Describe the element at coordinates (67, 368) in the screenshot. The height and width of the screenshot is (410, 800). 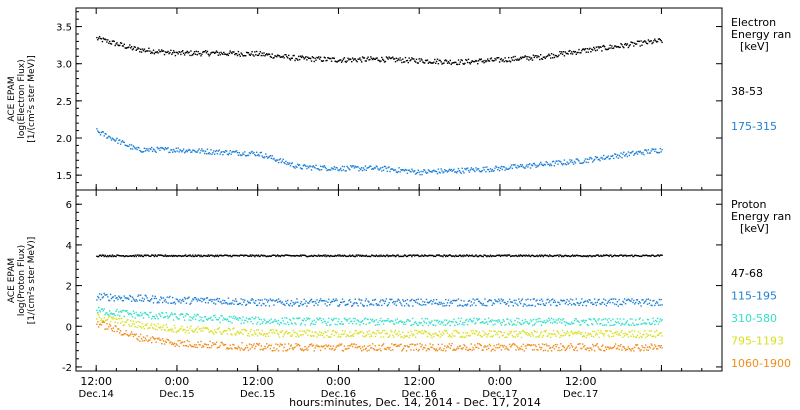
I see `y-tick-label: -2` at that location.